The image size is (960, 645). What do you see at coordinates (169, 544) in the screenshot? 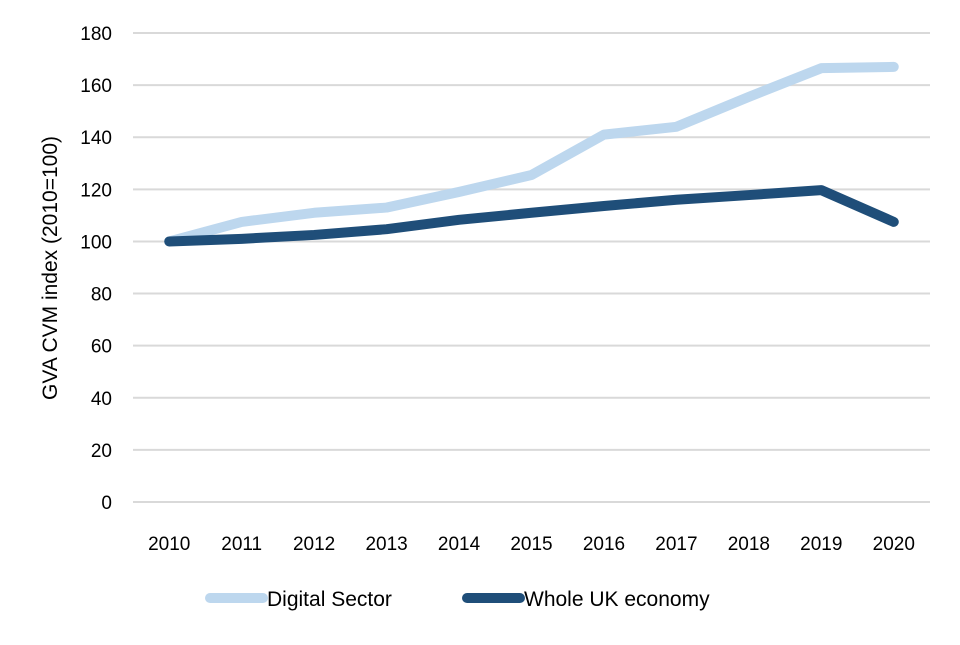
I see `x-tick-label: 2010` at bounding box center [169, 544].